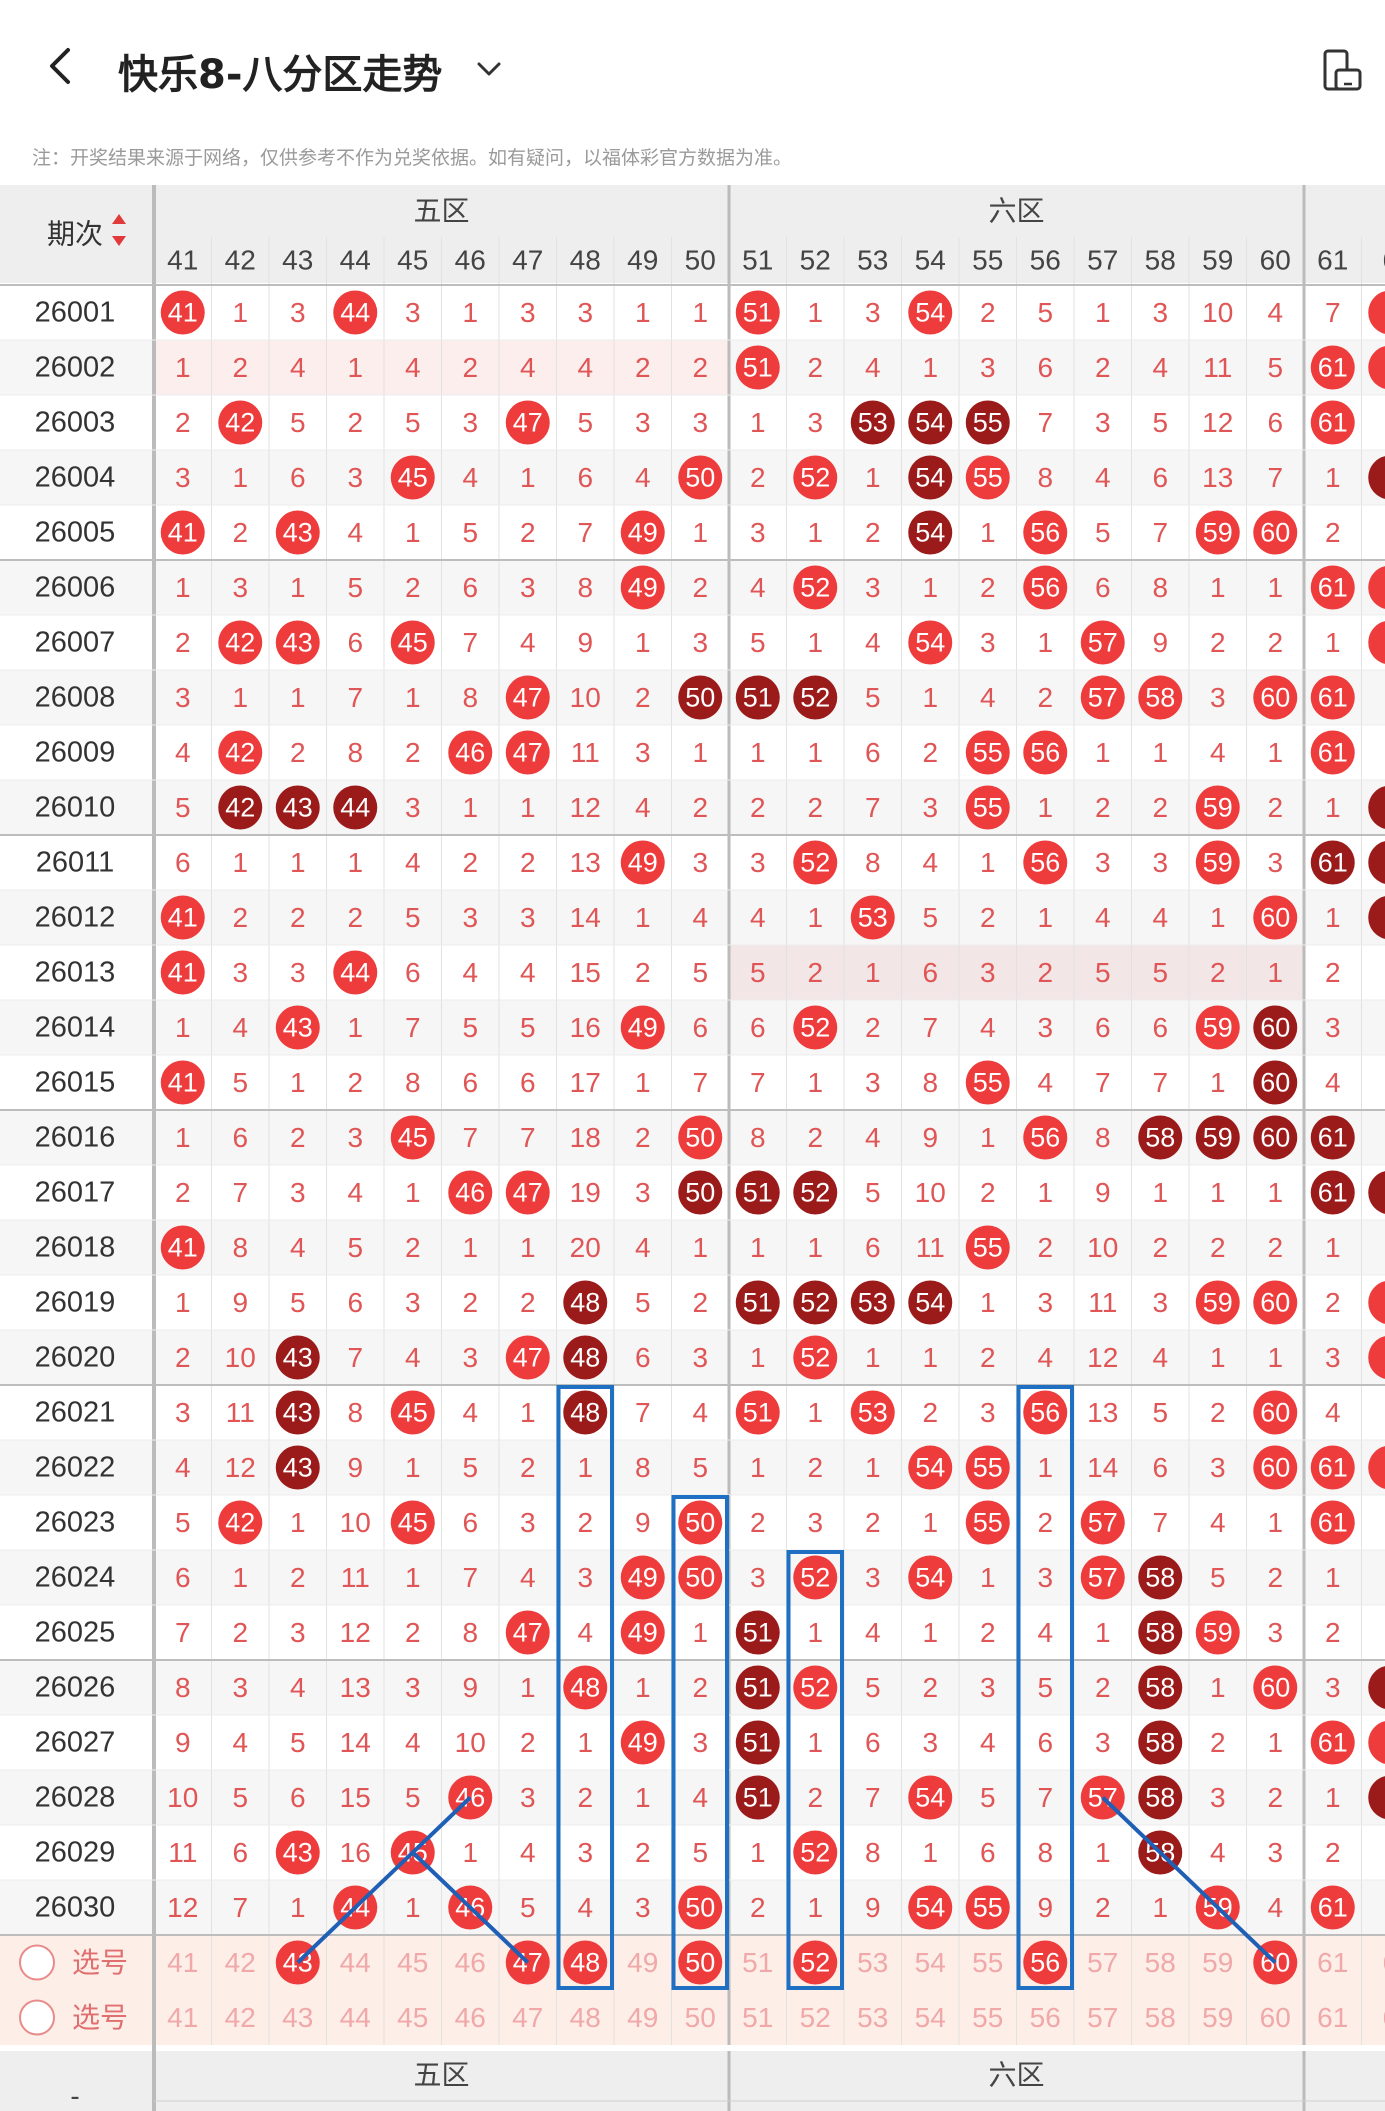 The height and width of the screenshot is (2111, 1385). Describe the element at coordinates (119, 219) in the screenshot. I see `sort-up-icon` at that location.